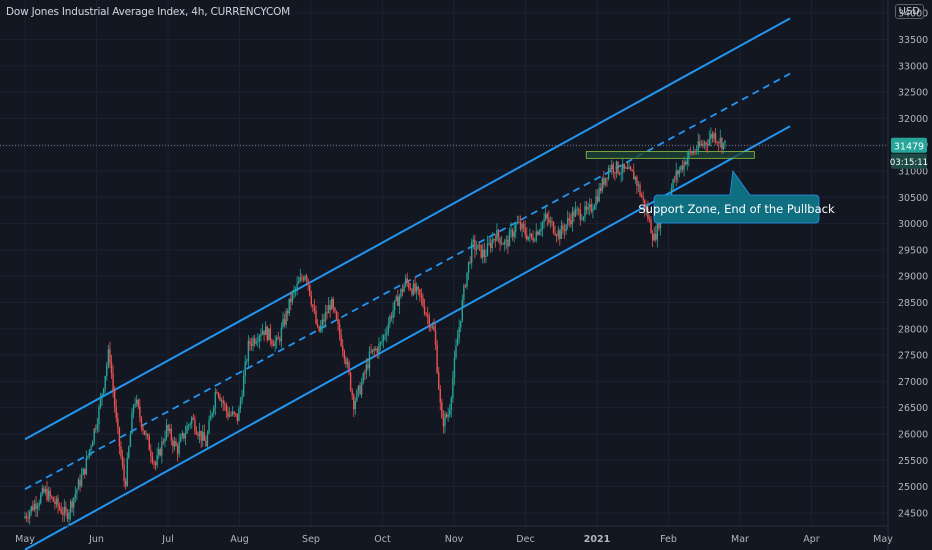 Image resolution: width=932 pixels, height=550 pixels. Describe the element at coordinates (239, 539) in the screenshot. I see `x-tick-label: Aug` at that location.